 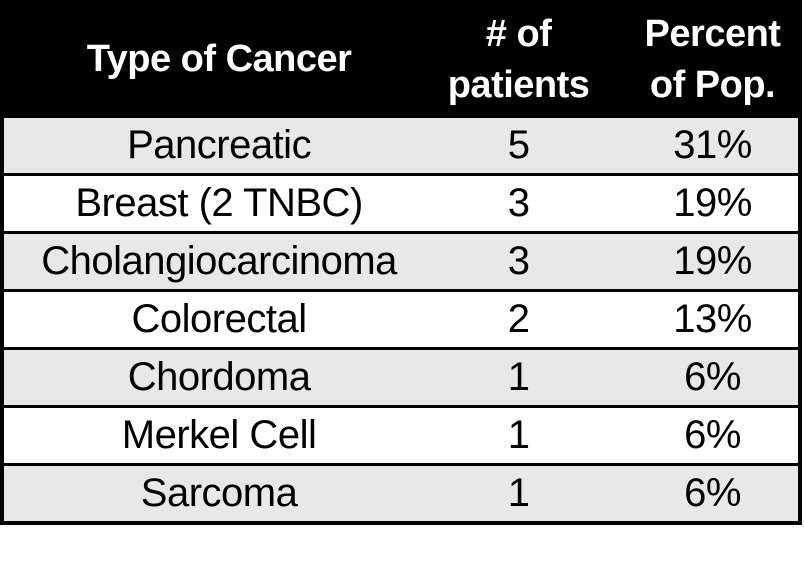 I want to click on table-row: Chordoma 1 6%, so click(x=401, y=377).